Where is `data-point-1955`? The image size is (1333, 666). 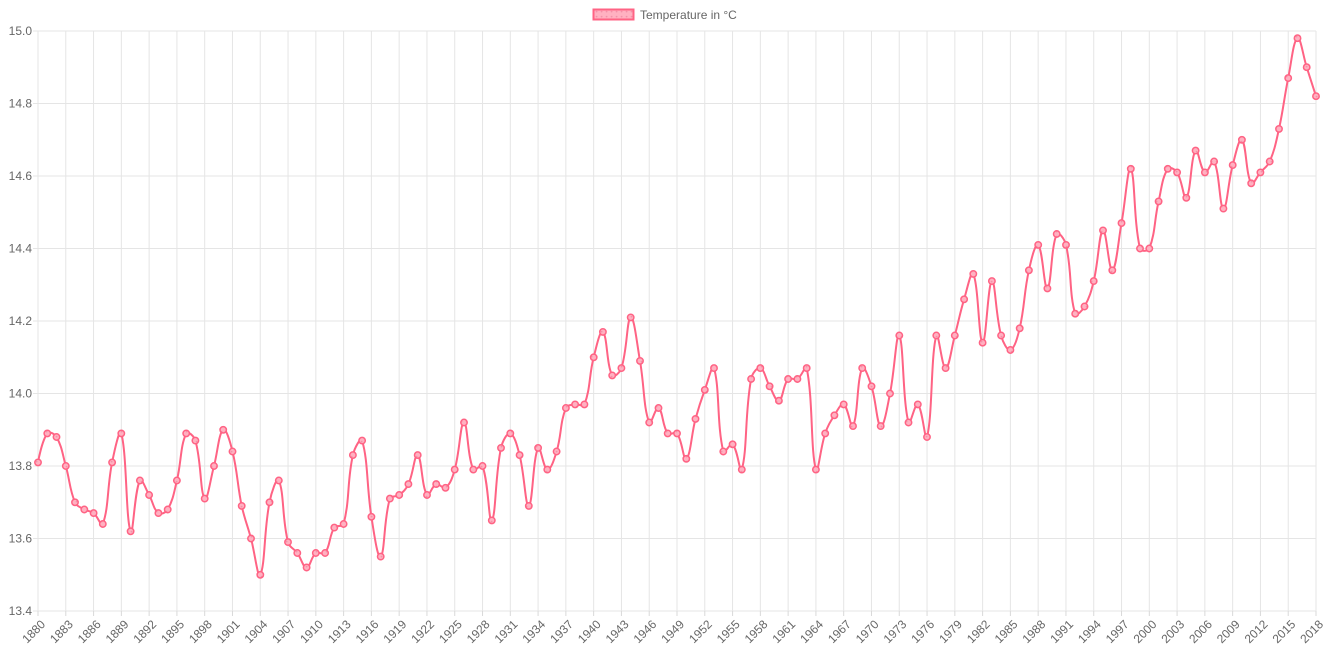
data-point-1955 is located at coordinates (732, 444).